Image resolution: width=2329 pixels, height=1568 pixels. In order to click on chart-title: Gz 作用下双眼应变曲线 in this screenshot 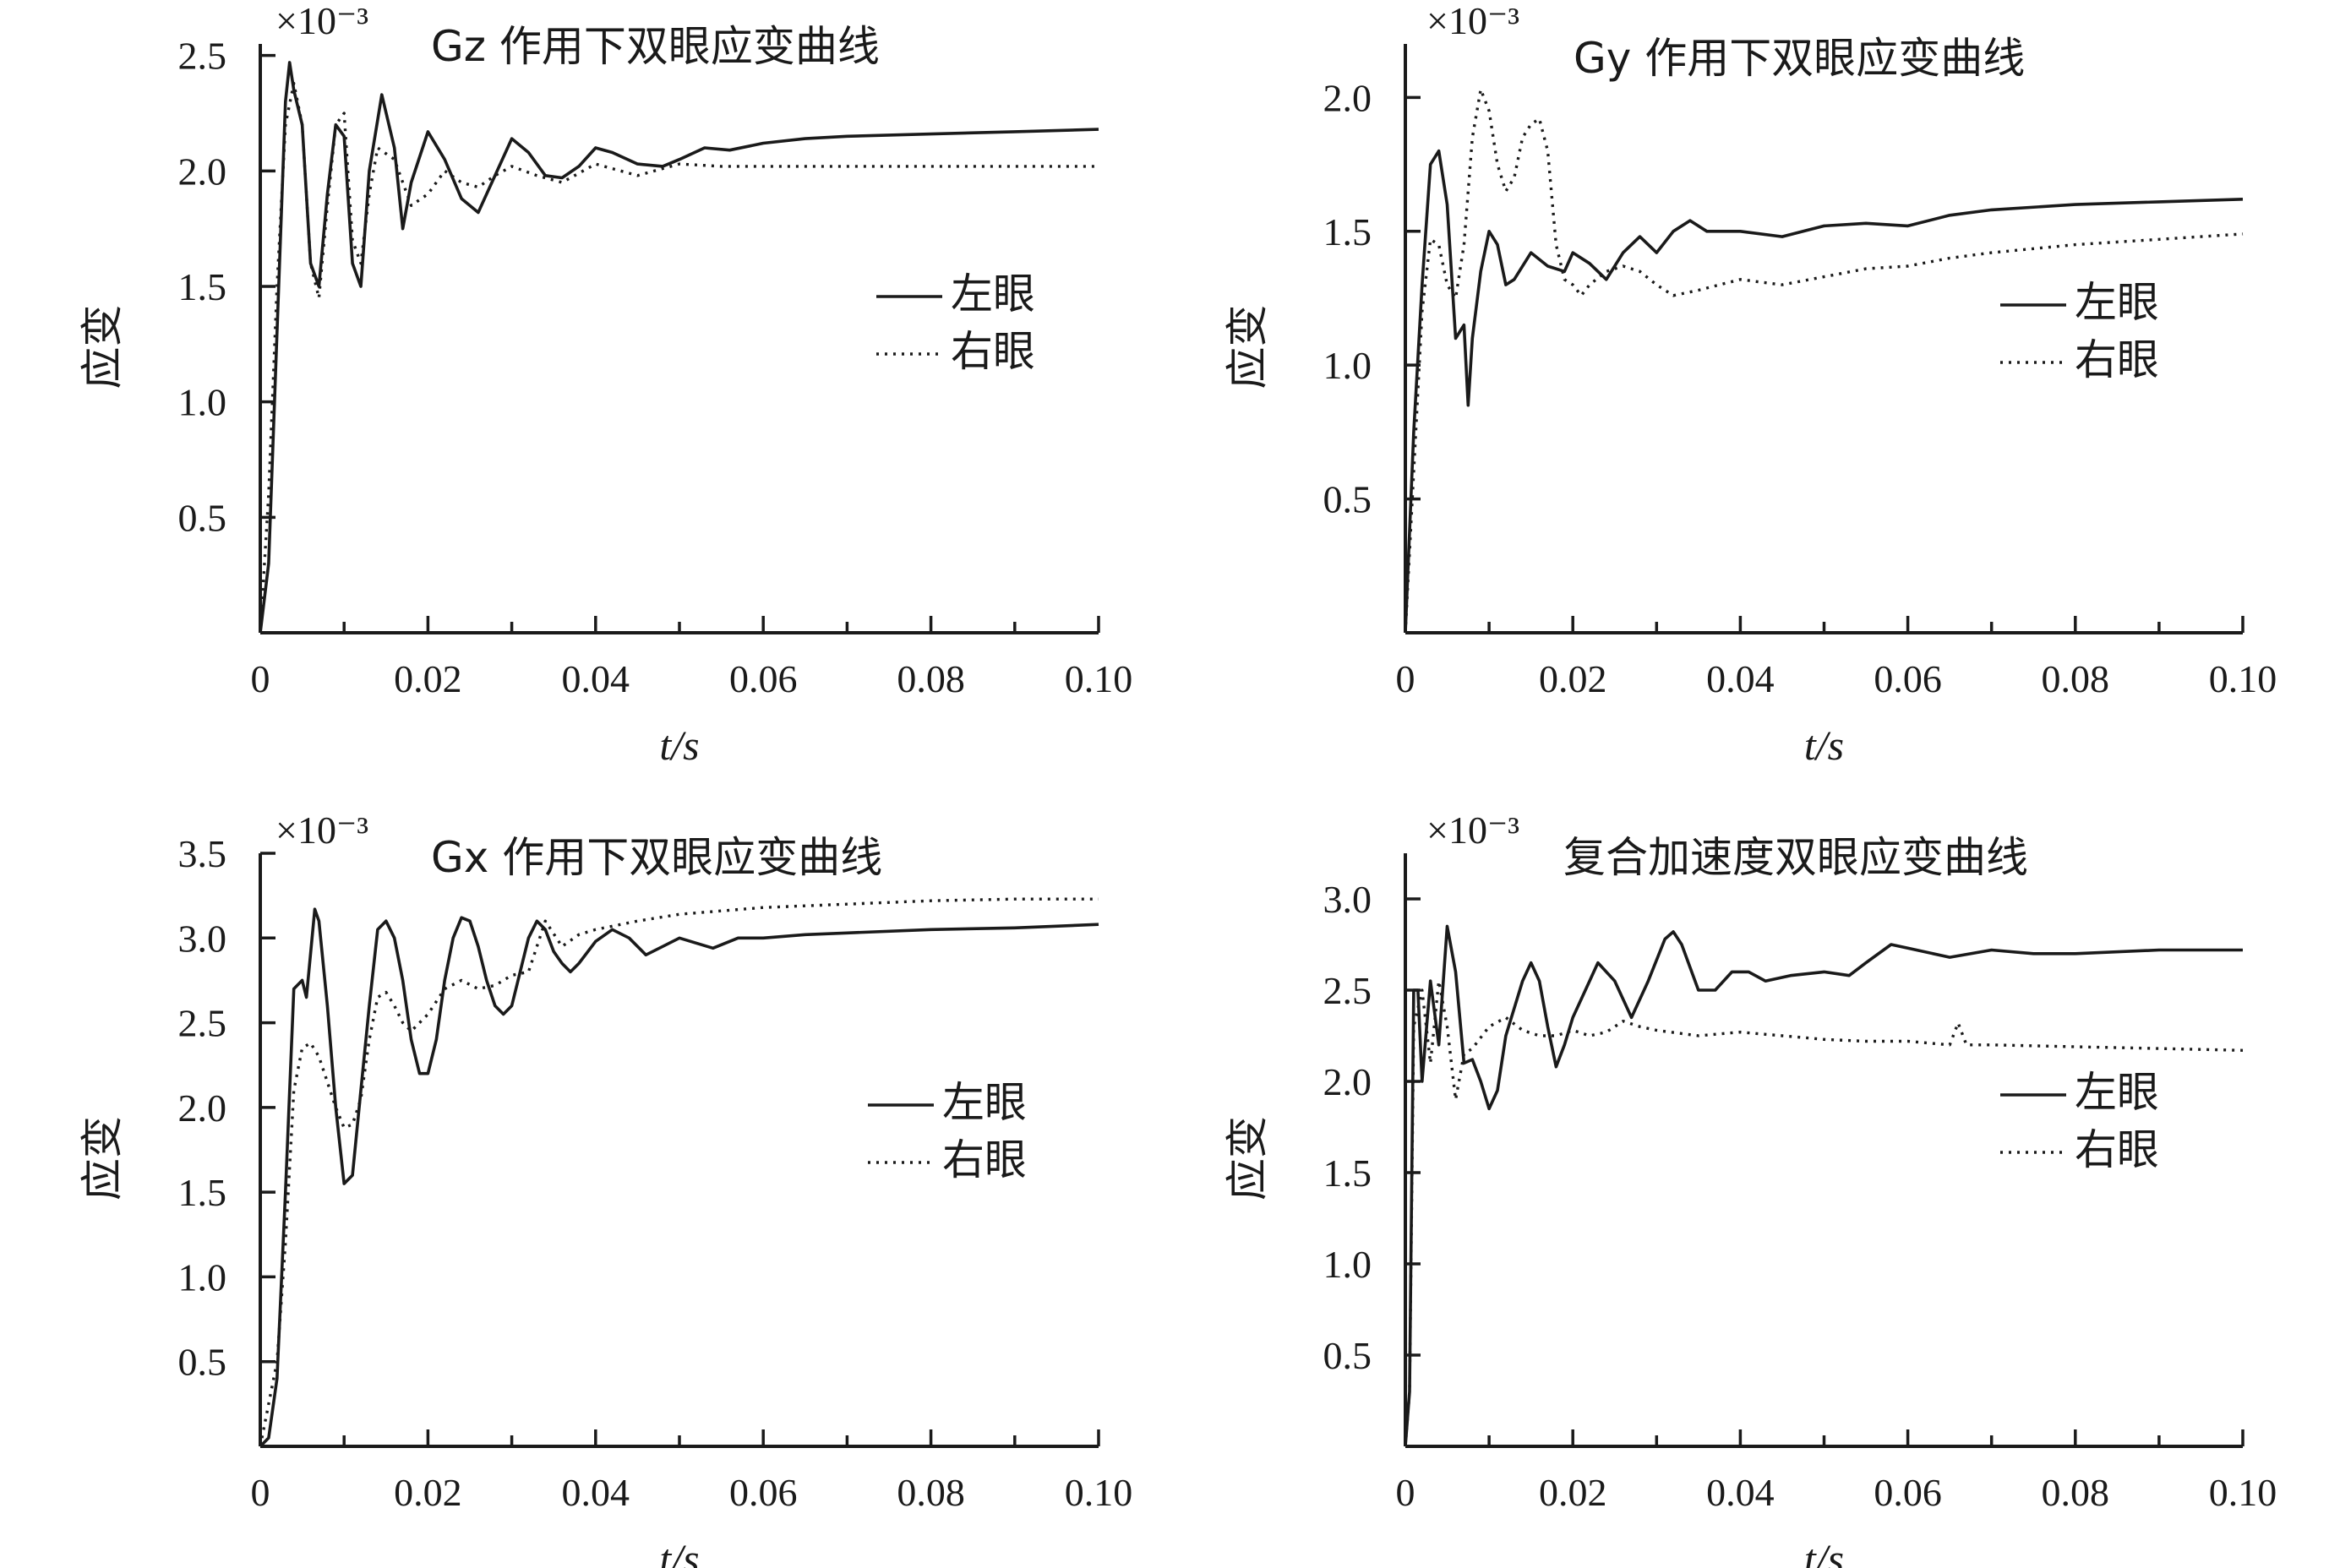, I will do `click(655, 46)`.